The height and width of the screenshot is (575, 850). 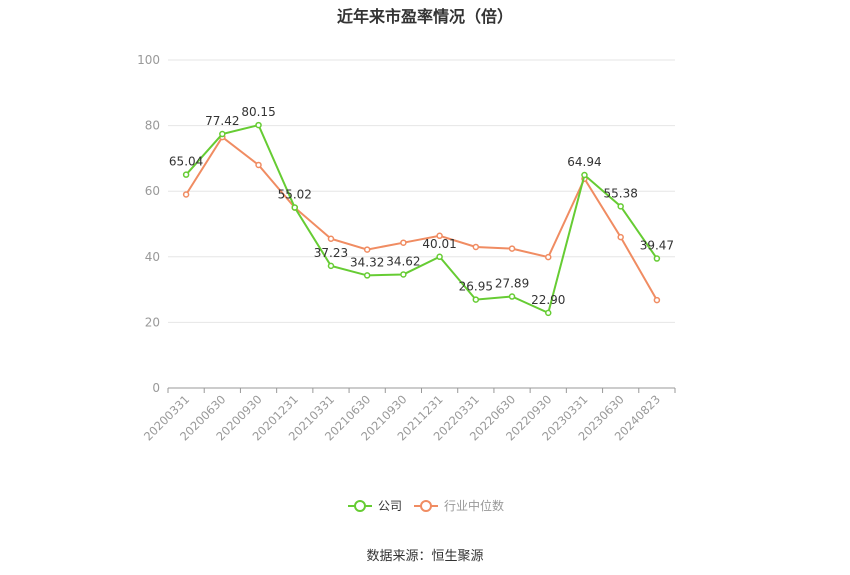 What do you see at coordinates (439, 244) in the screenshot?
I see `data-label: 40.01` at bounding box center [439, 244].